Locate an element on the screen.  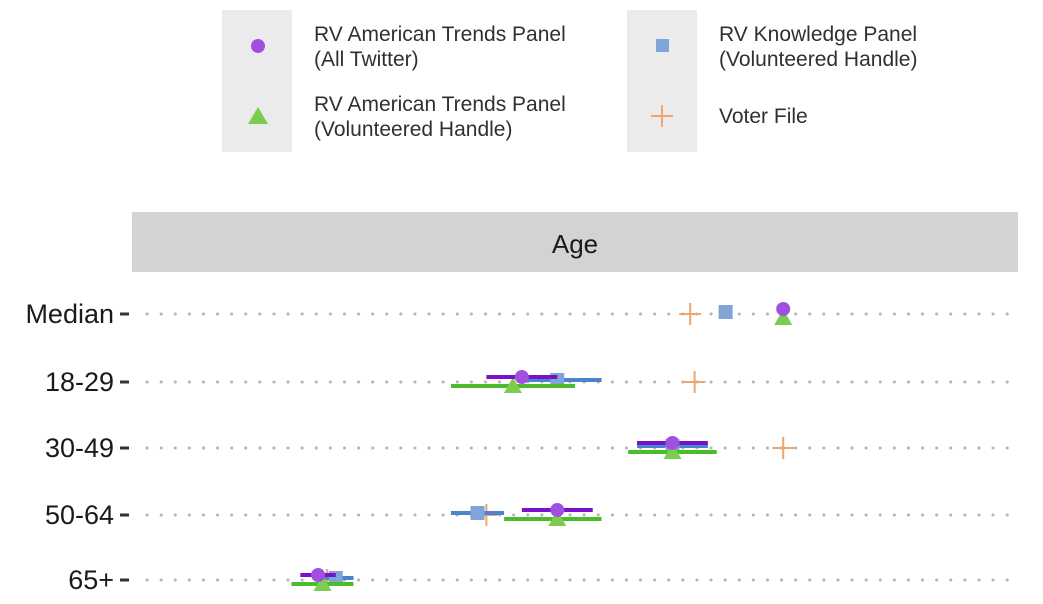
circle-marker-icon is located at coordinates (258, 46).